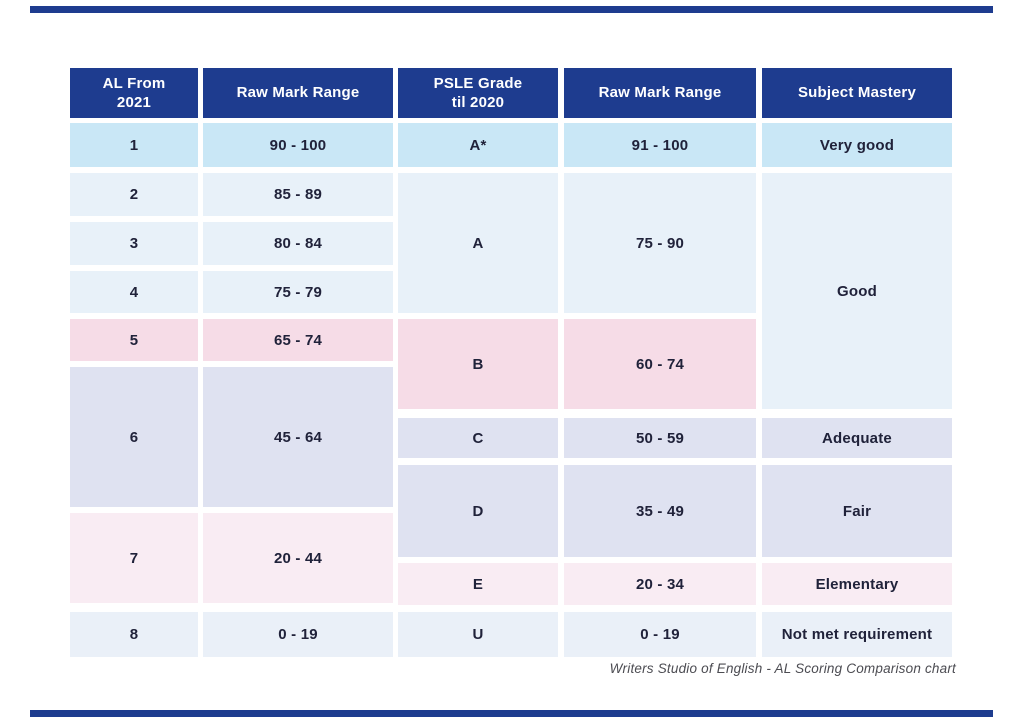 The width and height of the screenshot is (1024, 724). I want to click on subject-mastery-cell: Good, so click(857, 291).